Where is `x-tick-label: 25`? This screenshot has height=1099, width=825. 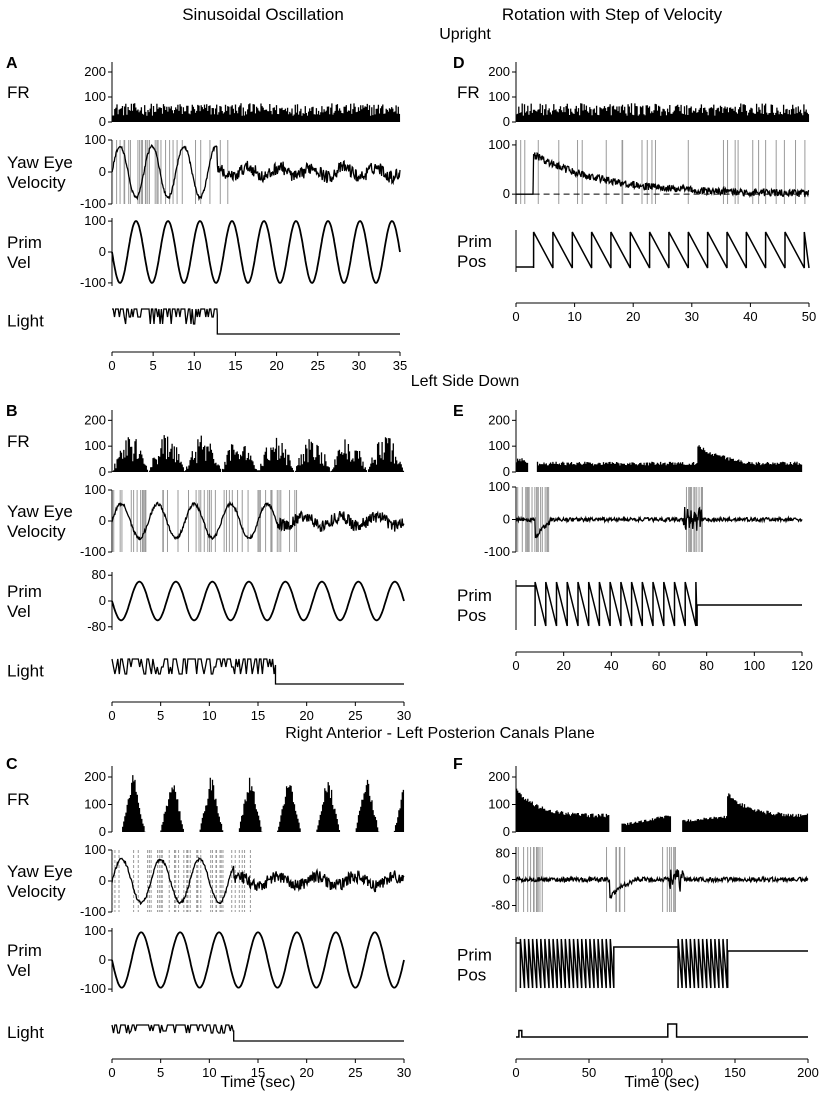
x-tick-label: 25 is located at coordinates (355, 715).